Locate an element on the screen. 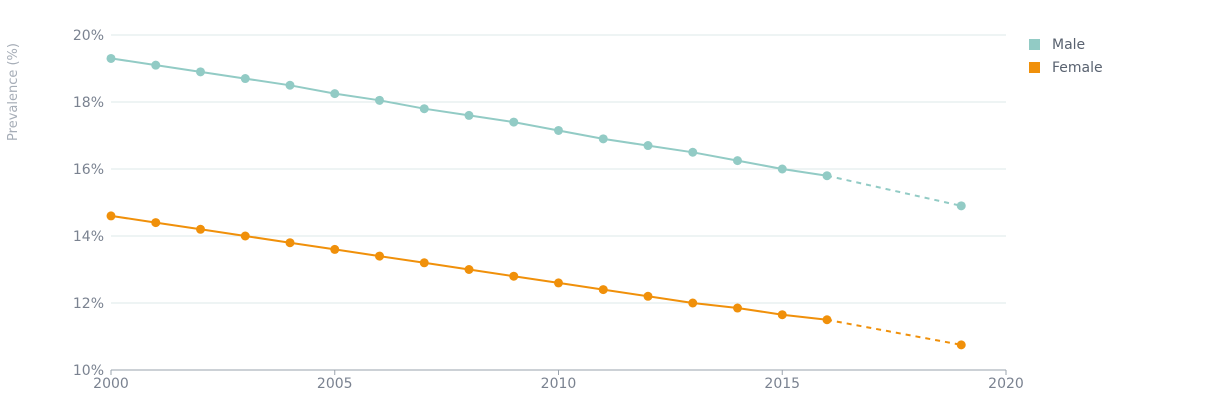 The image size is (1230, 402). y-tick-label: 12% is located at coordinates (88, 304).